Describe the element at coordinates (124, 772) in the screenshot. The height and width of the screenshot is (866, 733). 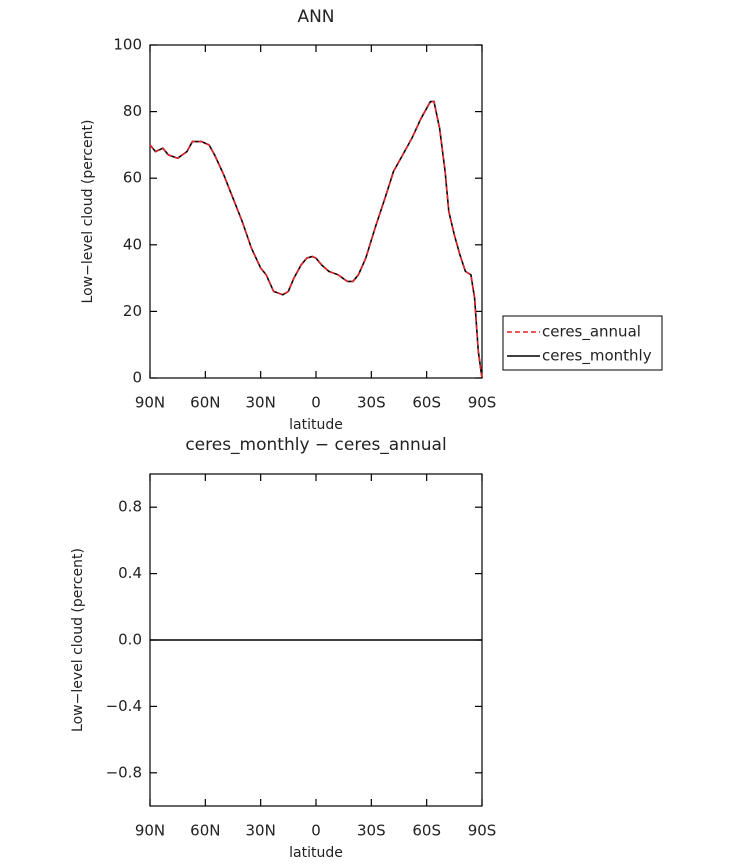
I see `y-tick-label: −0.8` at that location.